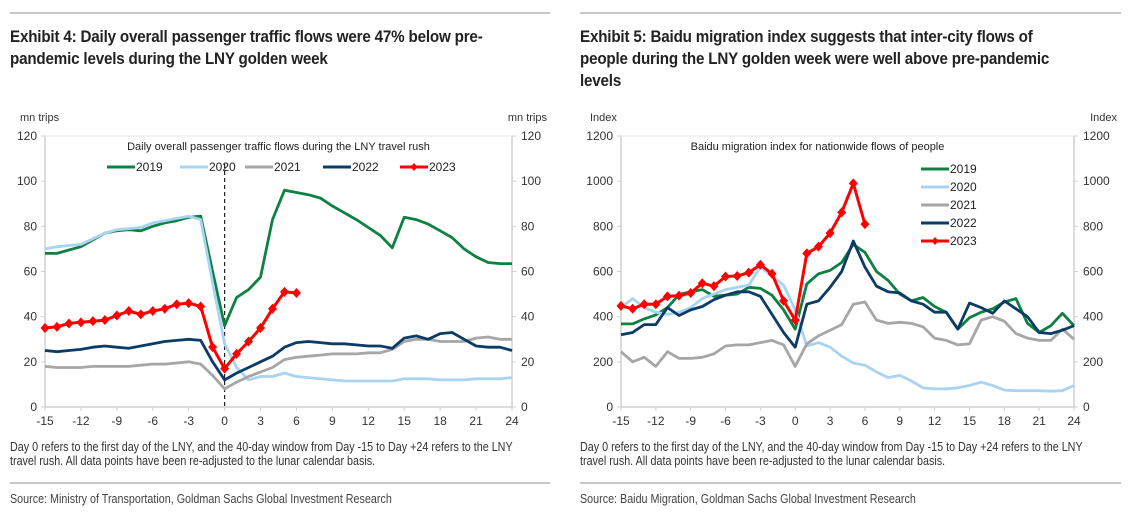 This screenshot has width=1131, height=517. I want to click on y-tick-label-left: 200, so click(603, 362).